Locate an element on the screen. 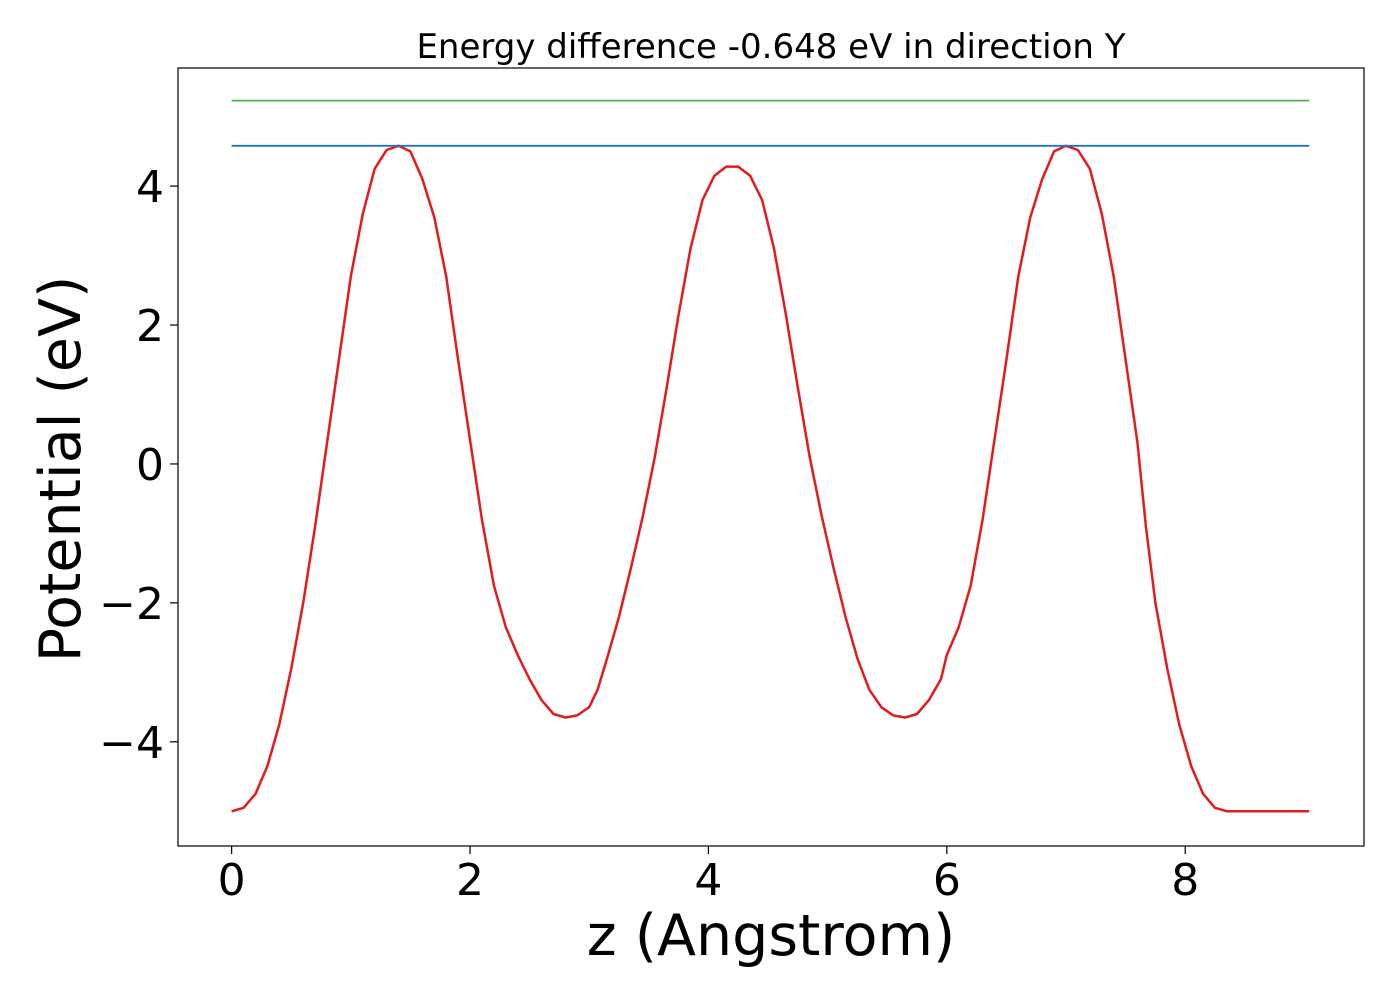 This screenshot has width=1400, height=1000. x-axis: 0 2 4 6 8 is located at coordinates (708, 876).